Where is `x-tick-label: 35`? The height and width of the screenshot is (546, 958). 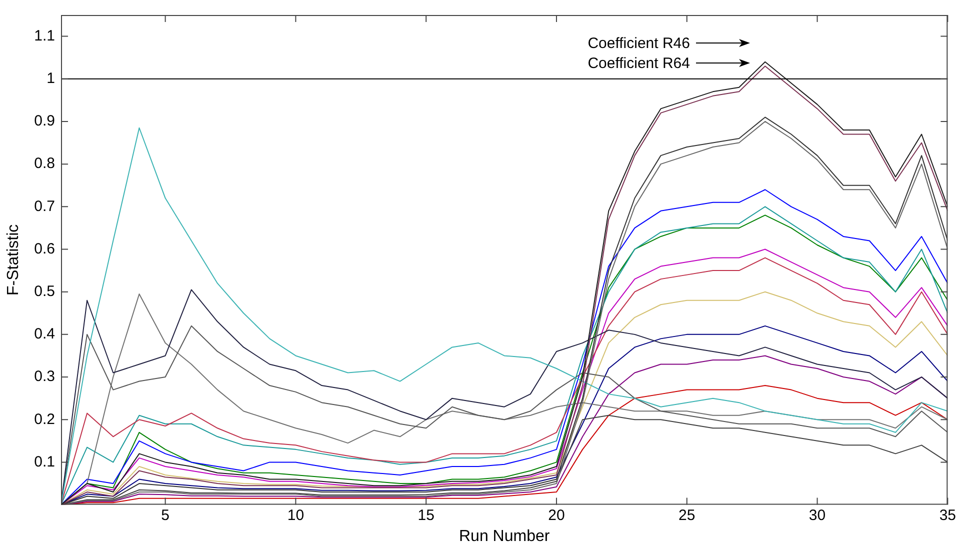
x-tick-label: 35 is located at coordinates (947, 515).